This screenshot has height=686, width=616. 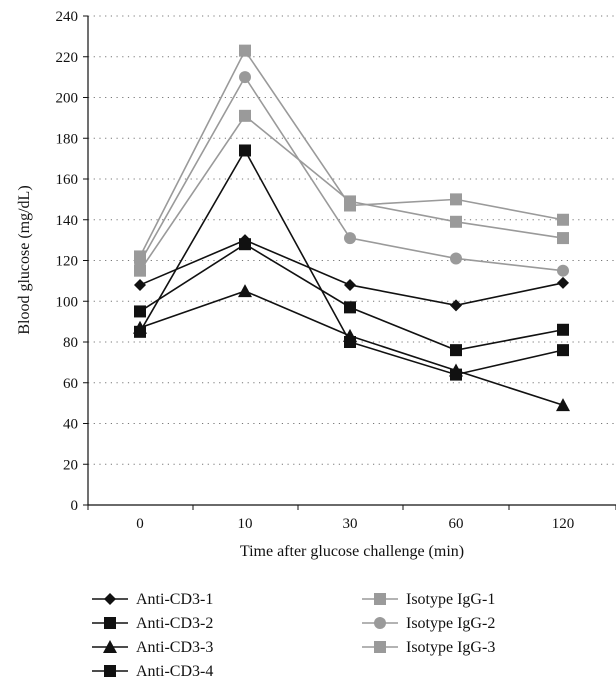 I want to click on legend-label: Anti-CD3-3, so click(x=174, y=647).